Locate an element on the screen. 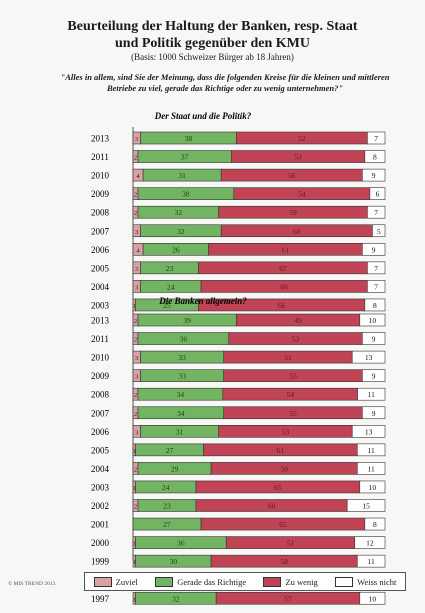 The width and height of the screenshot is (425, 613). legend-item-richtig: Gerade das Richtige is located at coordinates (200, 581).